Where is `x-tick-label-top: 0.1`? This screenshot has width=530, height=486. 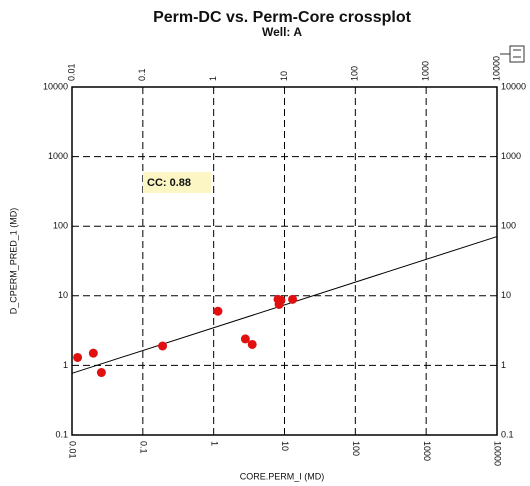
x-tick-label-top: 0.1 is located at coordinates (142, 74).